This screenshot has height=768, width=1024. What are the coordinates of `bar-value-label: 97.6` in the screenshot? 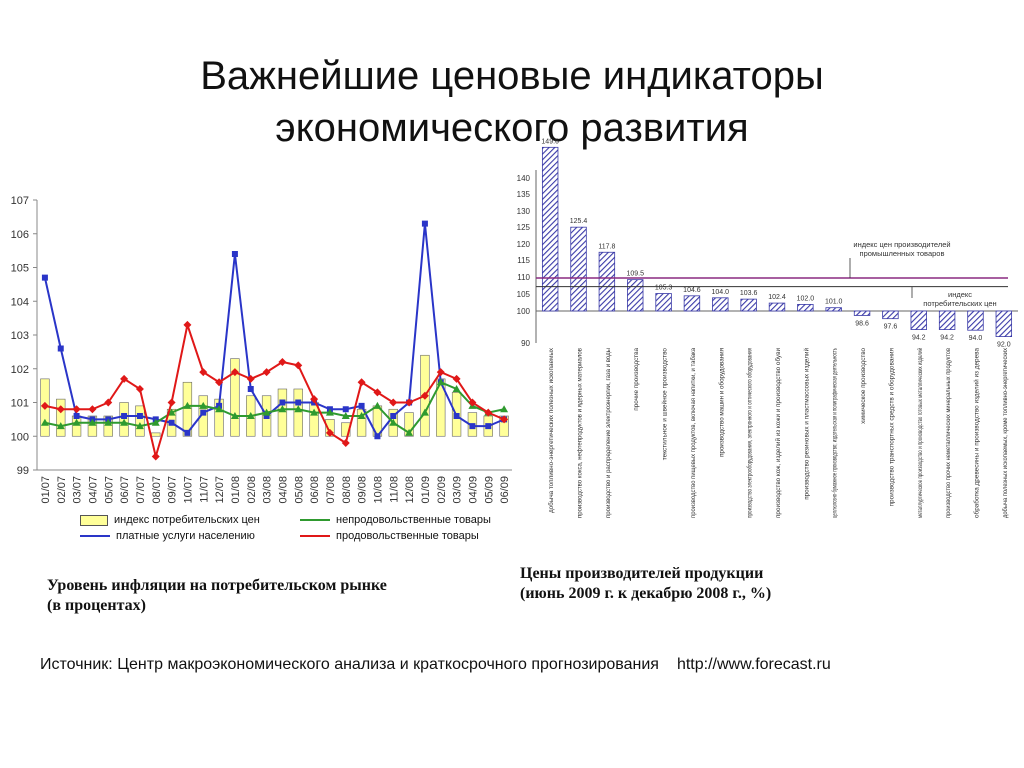 It's located at (891, 327).